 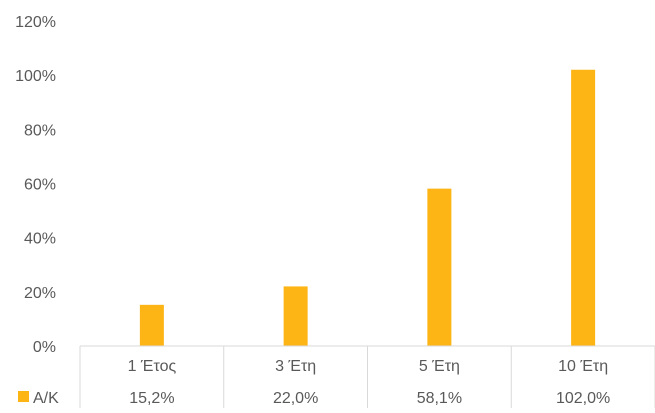 What do you see at coordinates (44, 347) in the screenshot?
I see `y-tick-label: 0%` at bounding box center [44, 347].